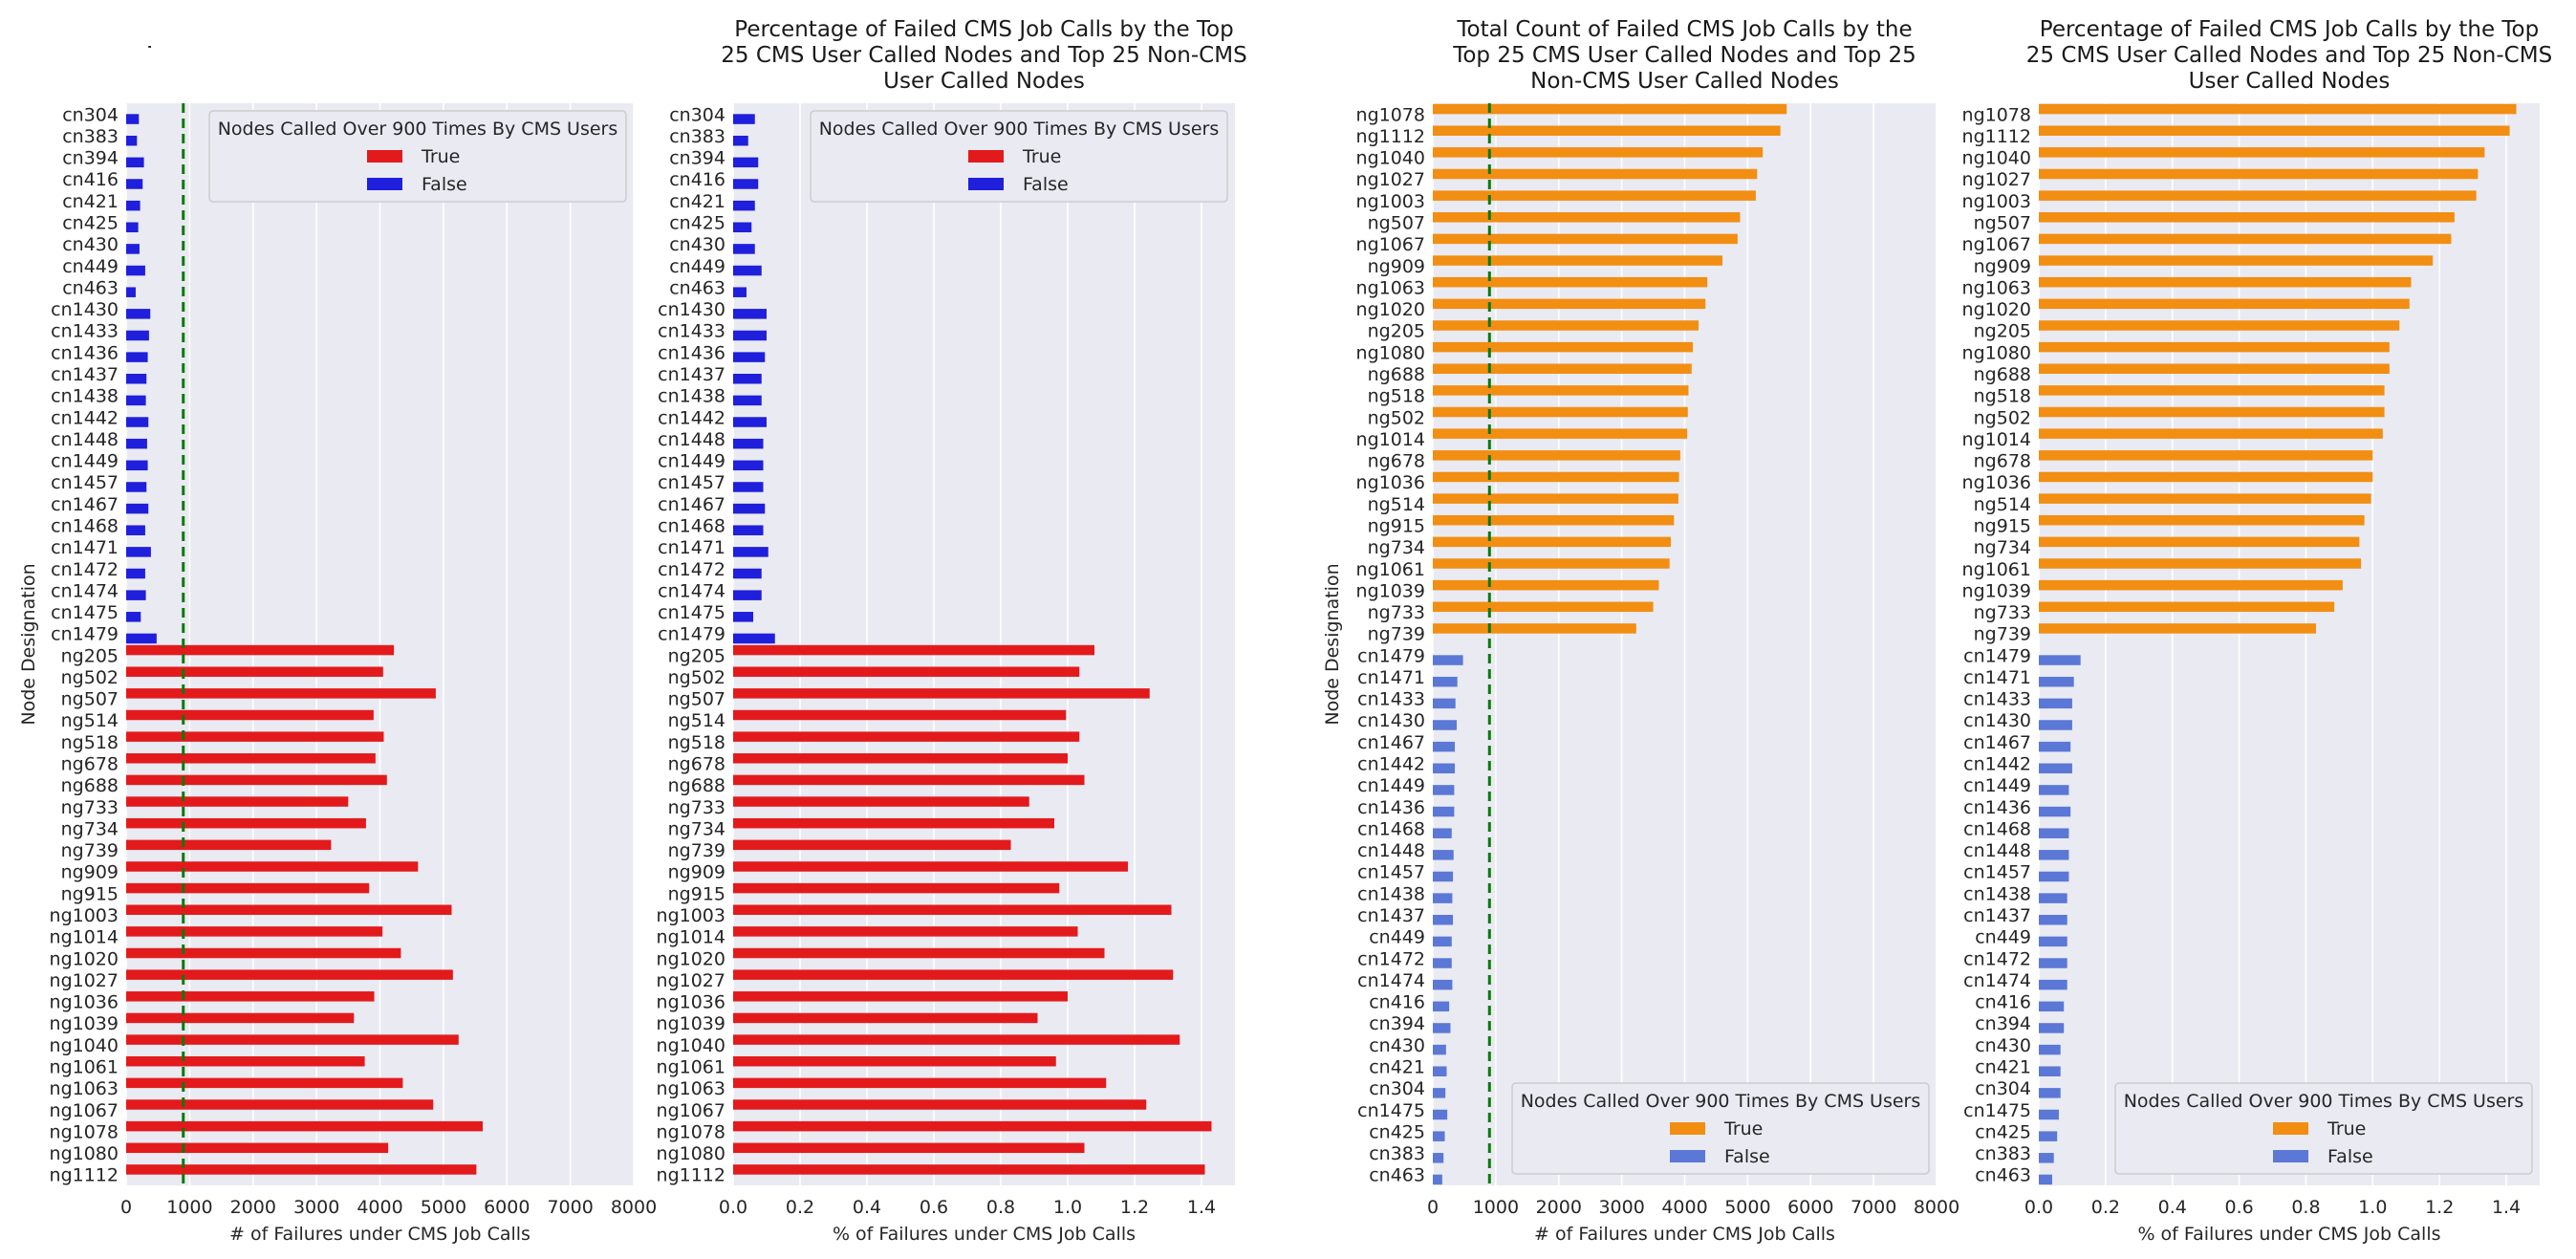  Describe the element at coordinates (1721, 1102) in the screenshot. I see `legend-title: Nodes Called Over 900 Times By CMS Users` at that location.